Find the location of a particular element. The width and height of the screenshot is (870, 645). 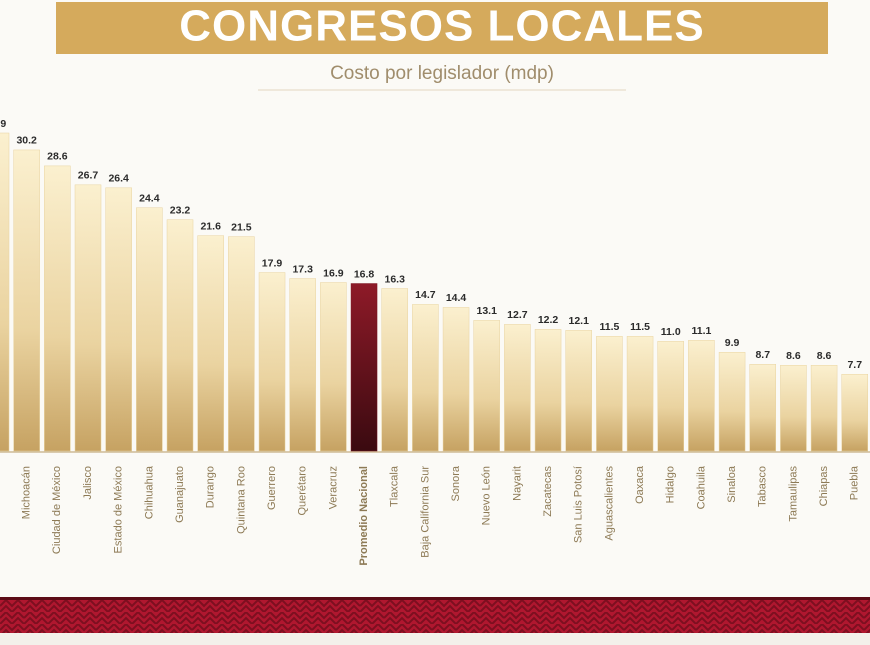

value-label: 9.9 is located at coordinates (732, 343).